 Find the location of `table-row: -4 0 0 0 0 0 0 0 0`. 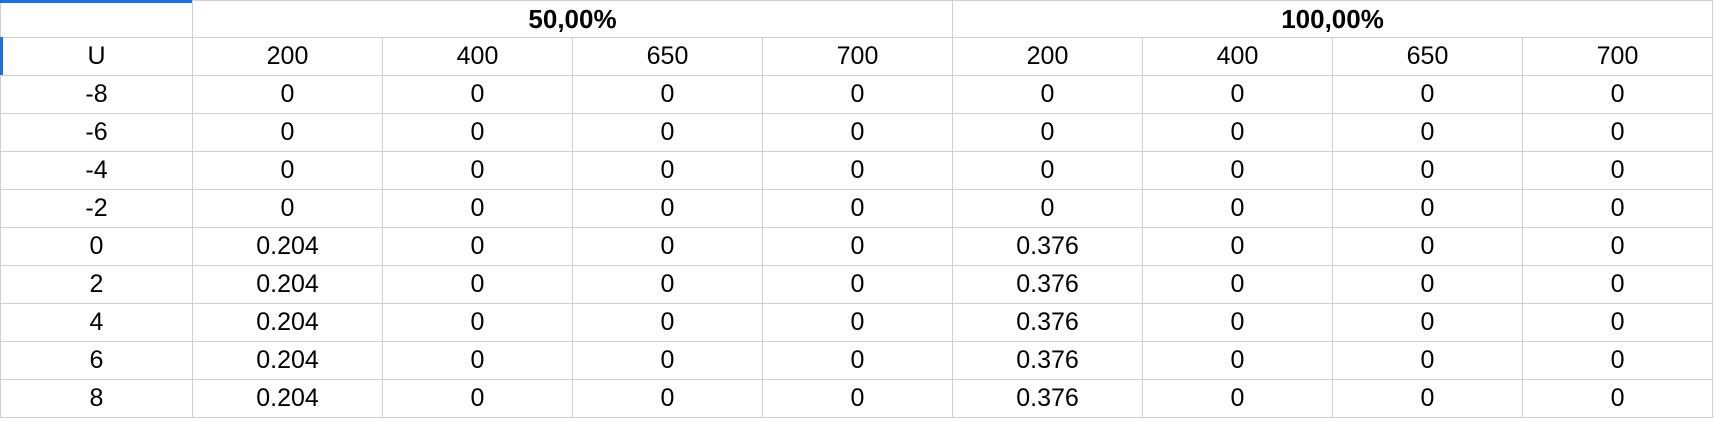

table-row: -4 0 0 0 0 0 0 0 0 is located at coordinates (857, 170).